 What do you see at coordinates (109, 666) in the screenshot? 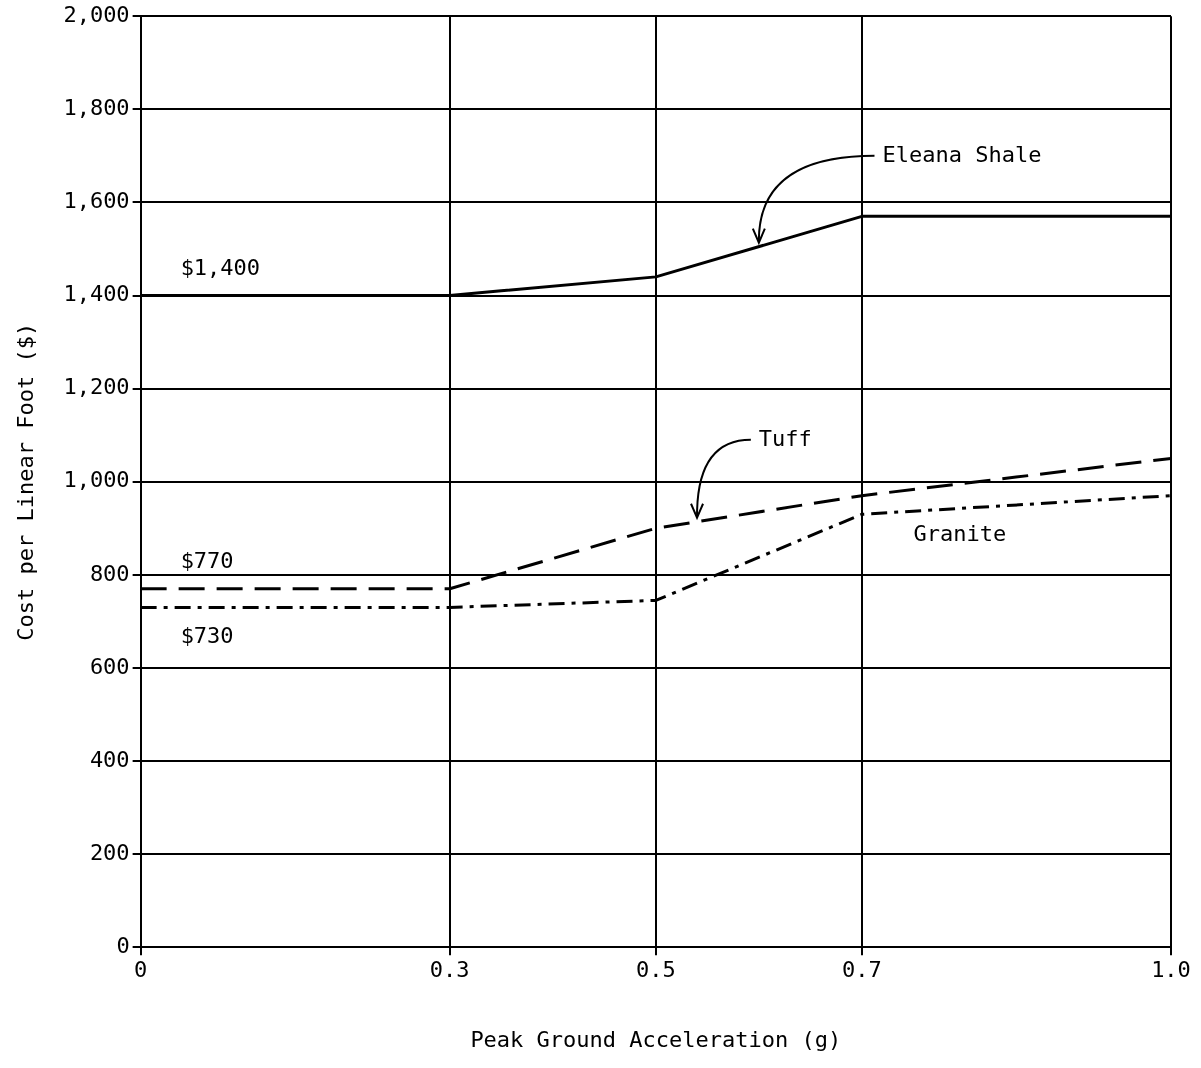
I see `y-tick-label: 600` at bounding box center [109, 666].